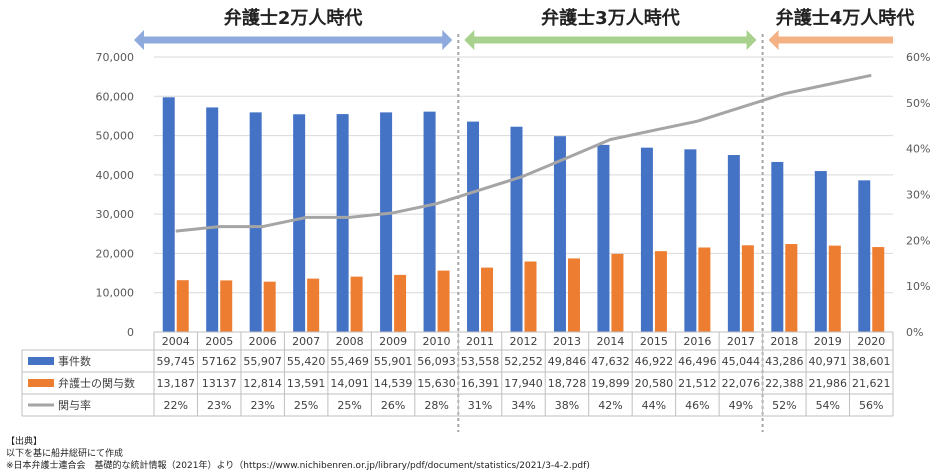  What do you see at coordinates (96, 383) in the screenshot?
I see `legend-label: 弁護士の関与数` at bounding box center [96, 383].